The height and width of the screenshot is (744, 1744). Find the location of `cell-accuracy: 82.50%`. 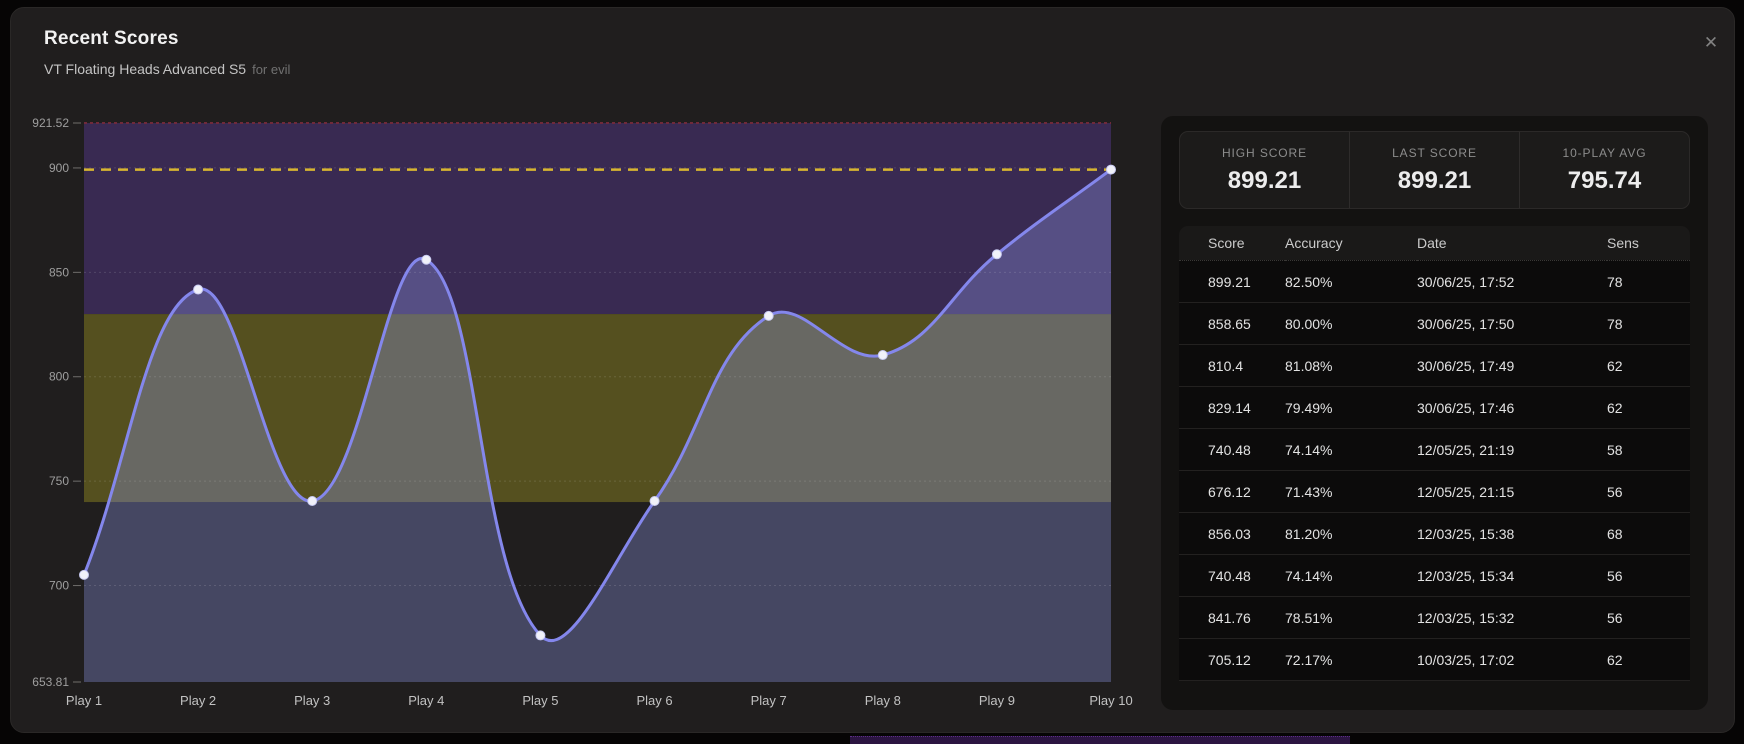

cell-accuracy: 82.50% is located at coordinates (1351, 281).